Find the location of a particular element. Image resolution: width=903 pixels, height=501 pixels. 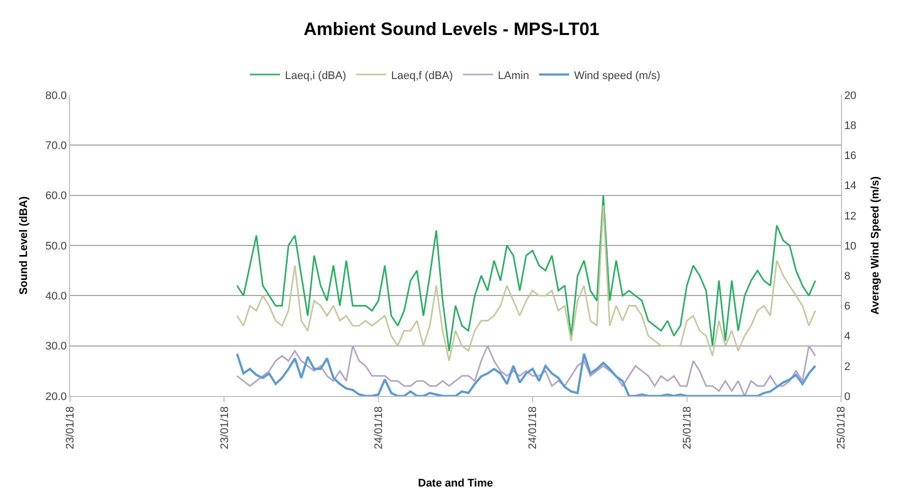

y-tick-label: 70.0 is located at coordinates (56, 146).